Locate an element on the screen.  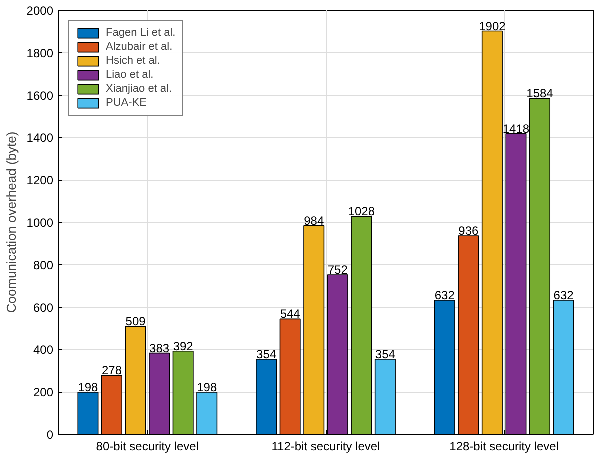
legend-label: Hsich et al. is located at coordinates (133, 61).